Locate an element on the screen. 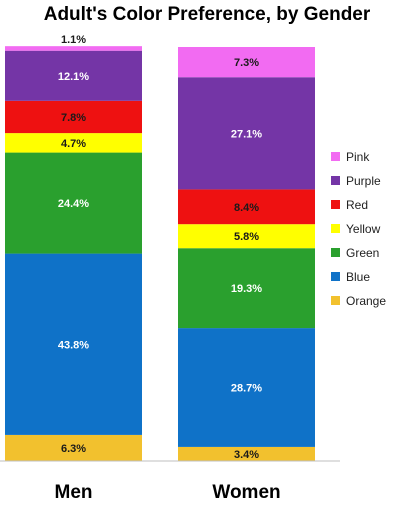 The height and width of the screenshot is (507, 400). data-label-men-purple: 12.1% is located at coordinates (73, 77).